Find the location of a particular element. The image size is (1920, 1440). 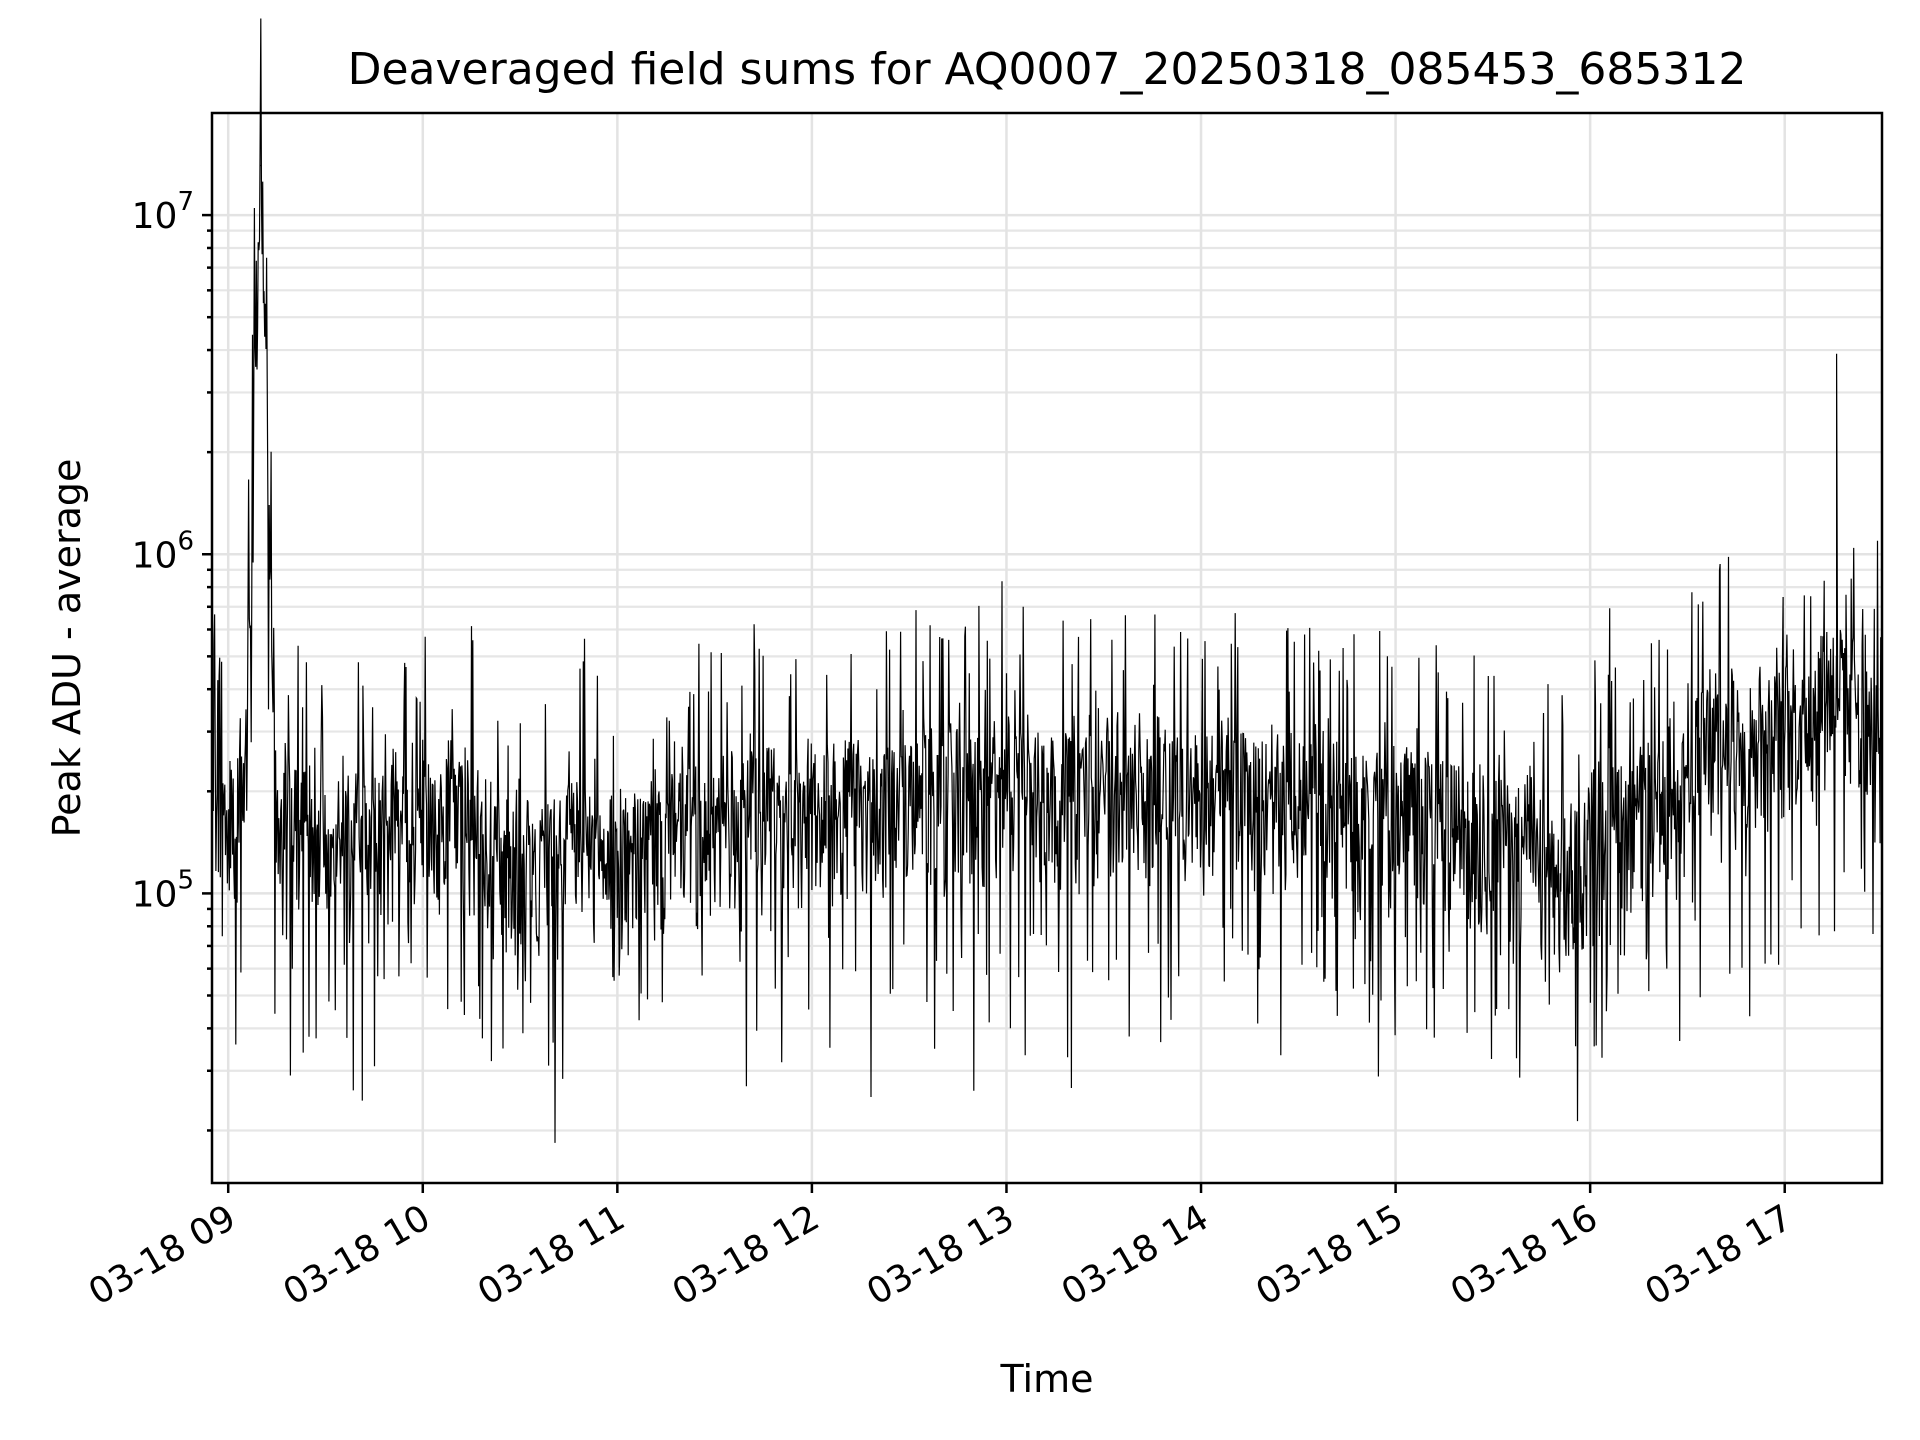

y-axis-label: Peak ADU - average is located at coordinates (67, 648).